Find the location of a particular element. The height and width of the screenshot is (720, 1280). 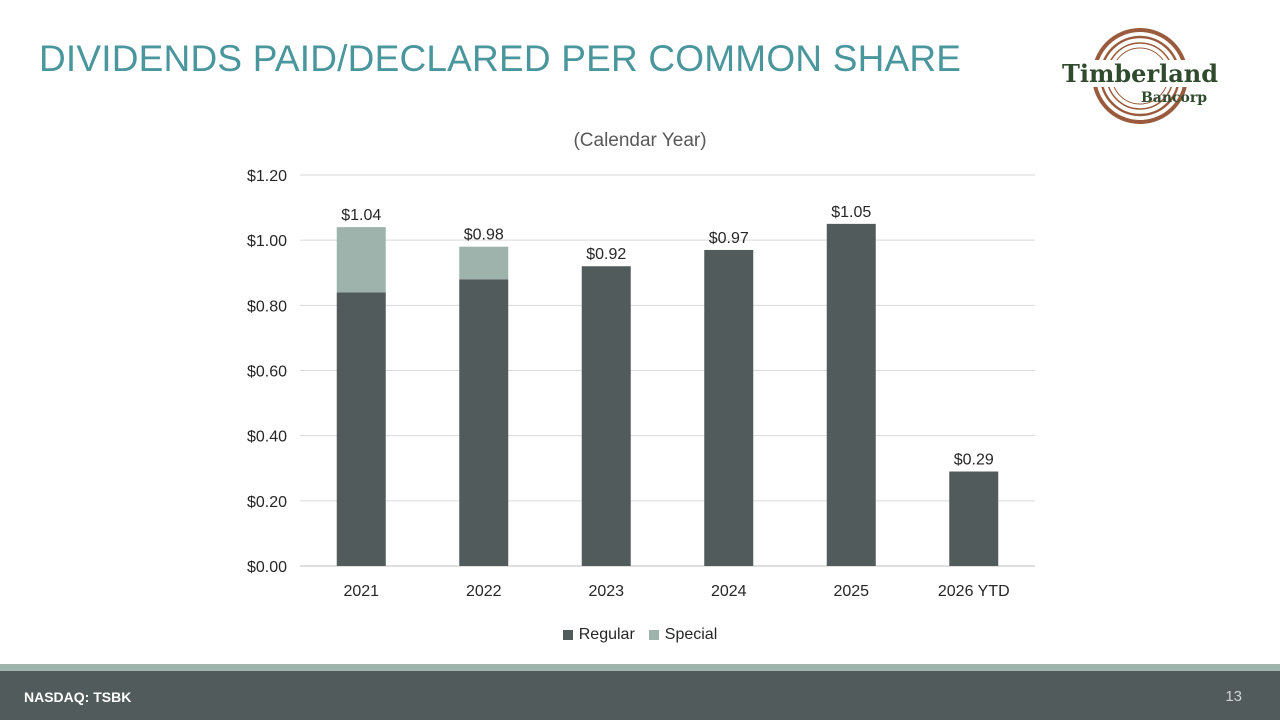

data-label: $1.04 is located at coordinates (361, 215).